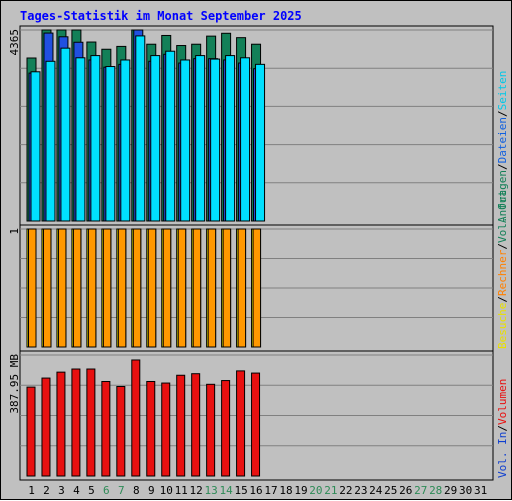  Describe the element at coordinates (502, 196) in the screenshot. I see `legend-entry: Anfragen` at that location.